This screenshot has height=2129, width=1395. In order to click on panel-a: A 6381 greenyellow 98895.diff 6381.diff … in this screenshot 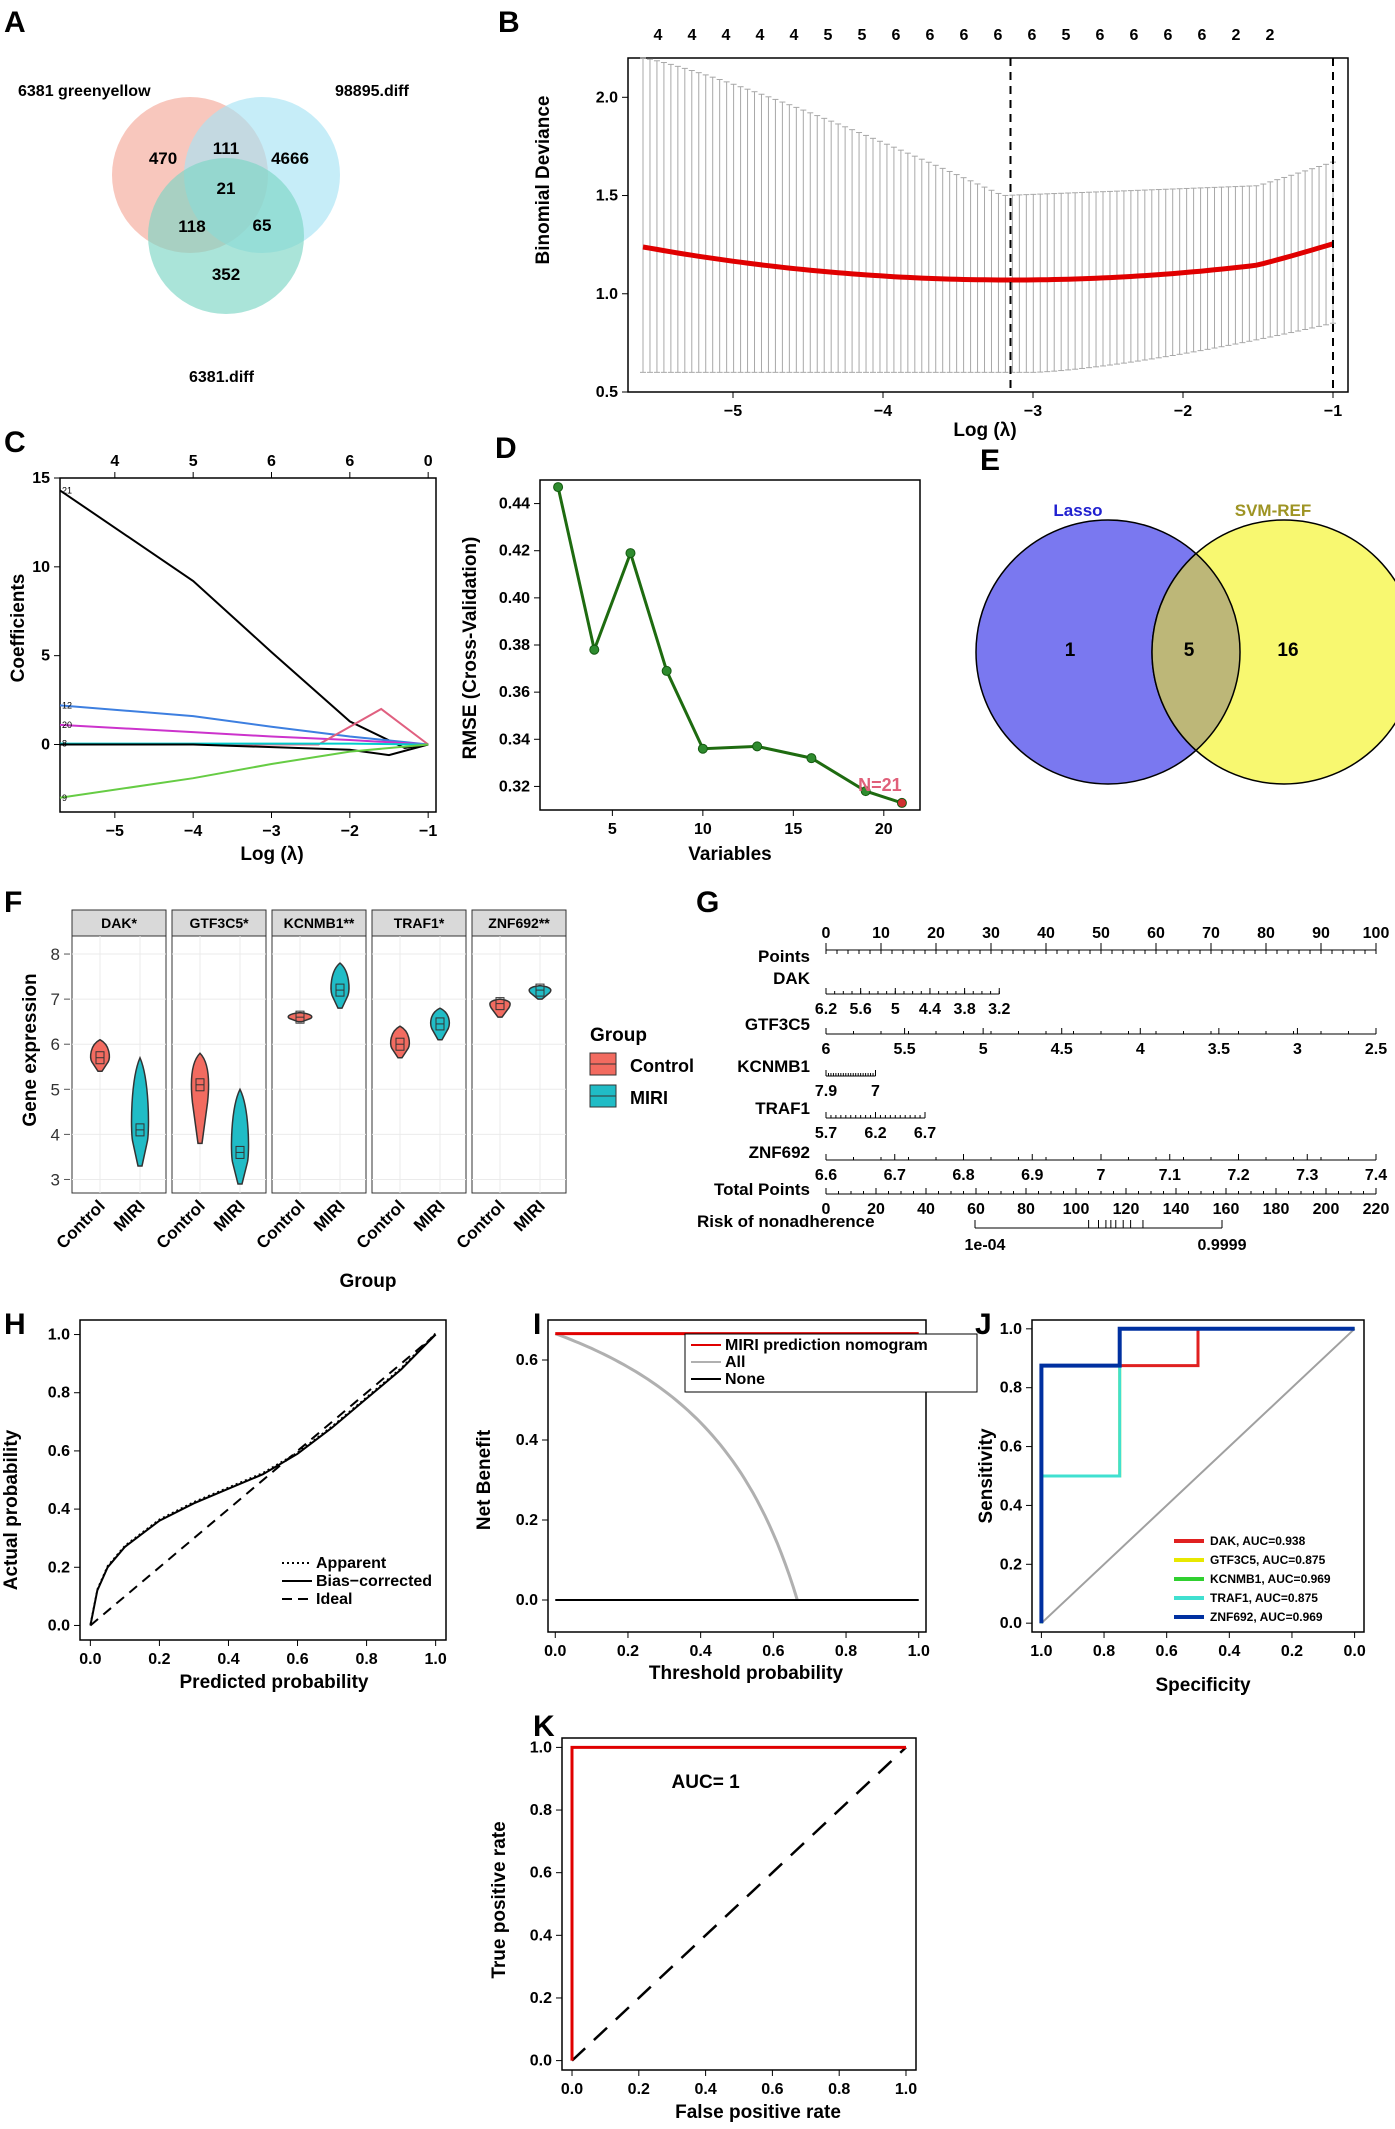, I will do `click(206, 196)`.